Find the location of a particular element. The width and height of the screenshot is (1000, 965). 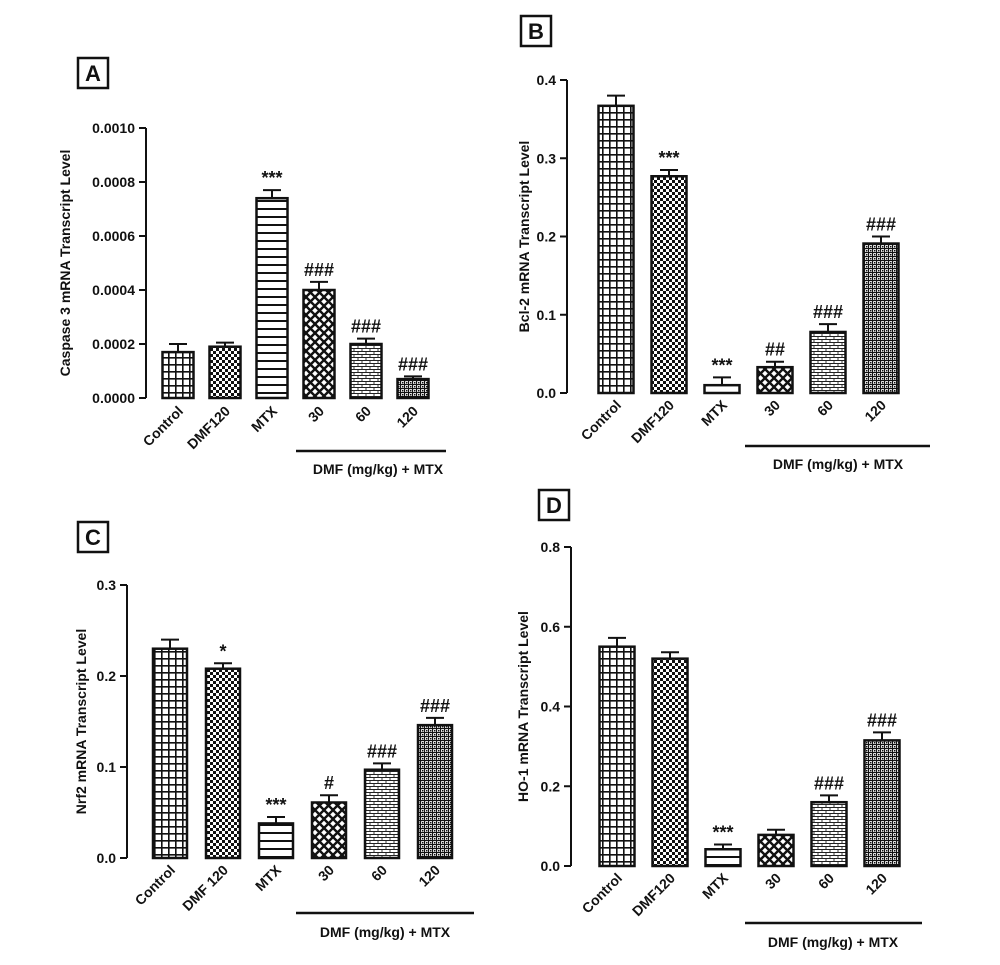

significance-label: ## is located at coordinates (775, 350).